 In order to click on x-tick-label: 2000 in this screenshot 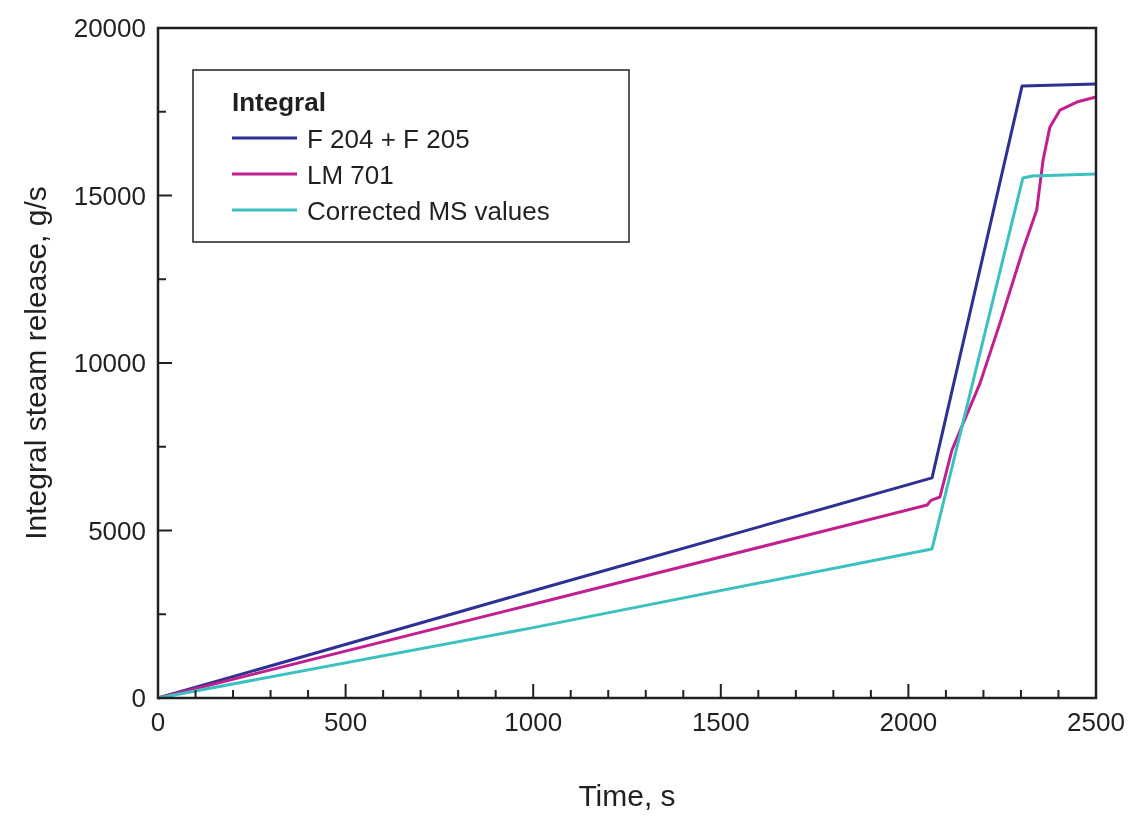, I will do `click(908, 722)`.